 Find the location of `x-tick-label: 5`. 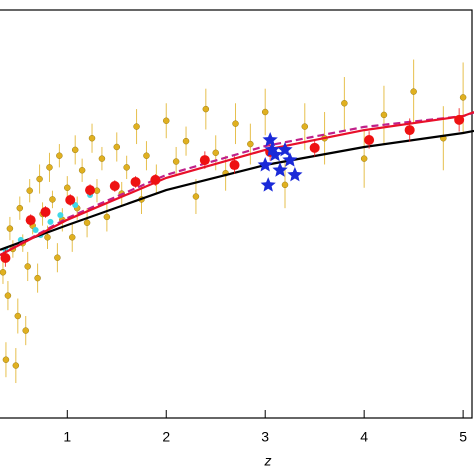

x-tick-label: 5 is located at coordinates (463, 437).